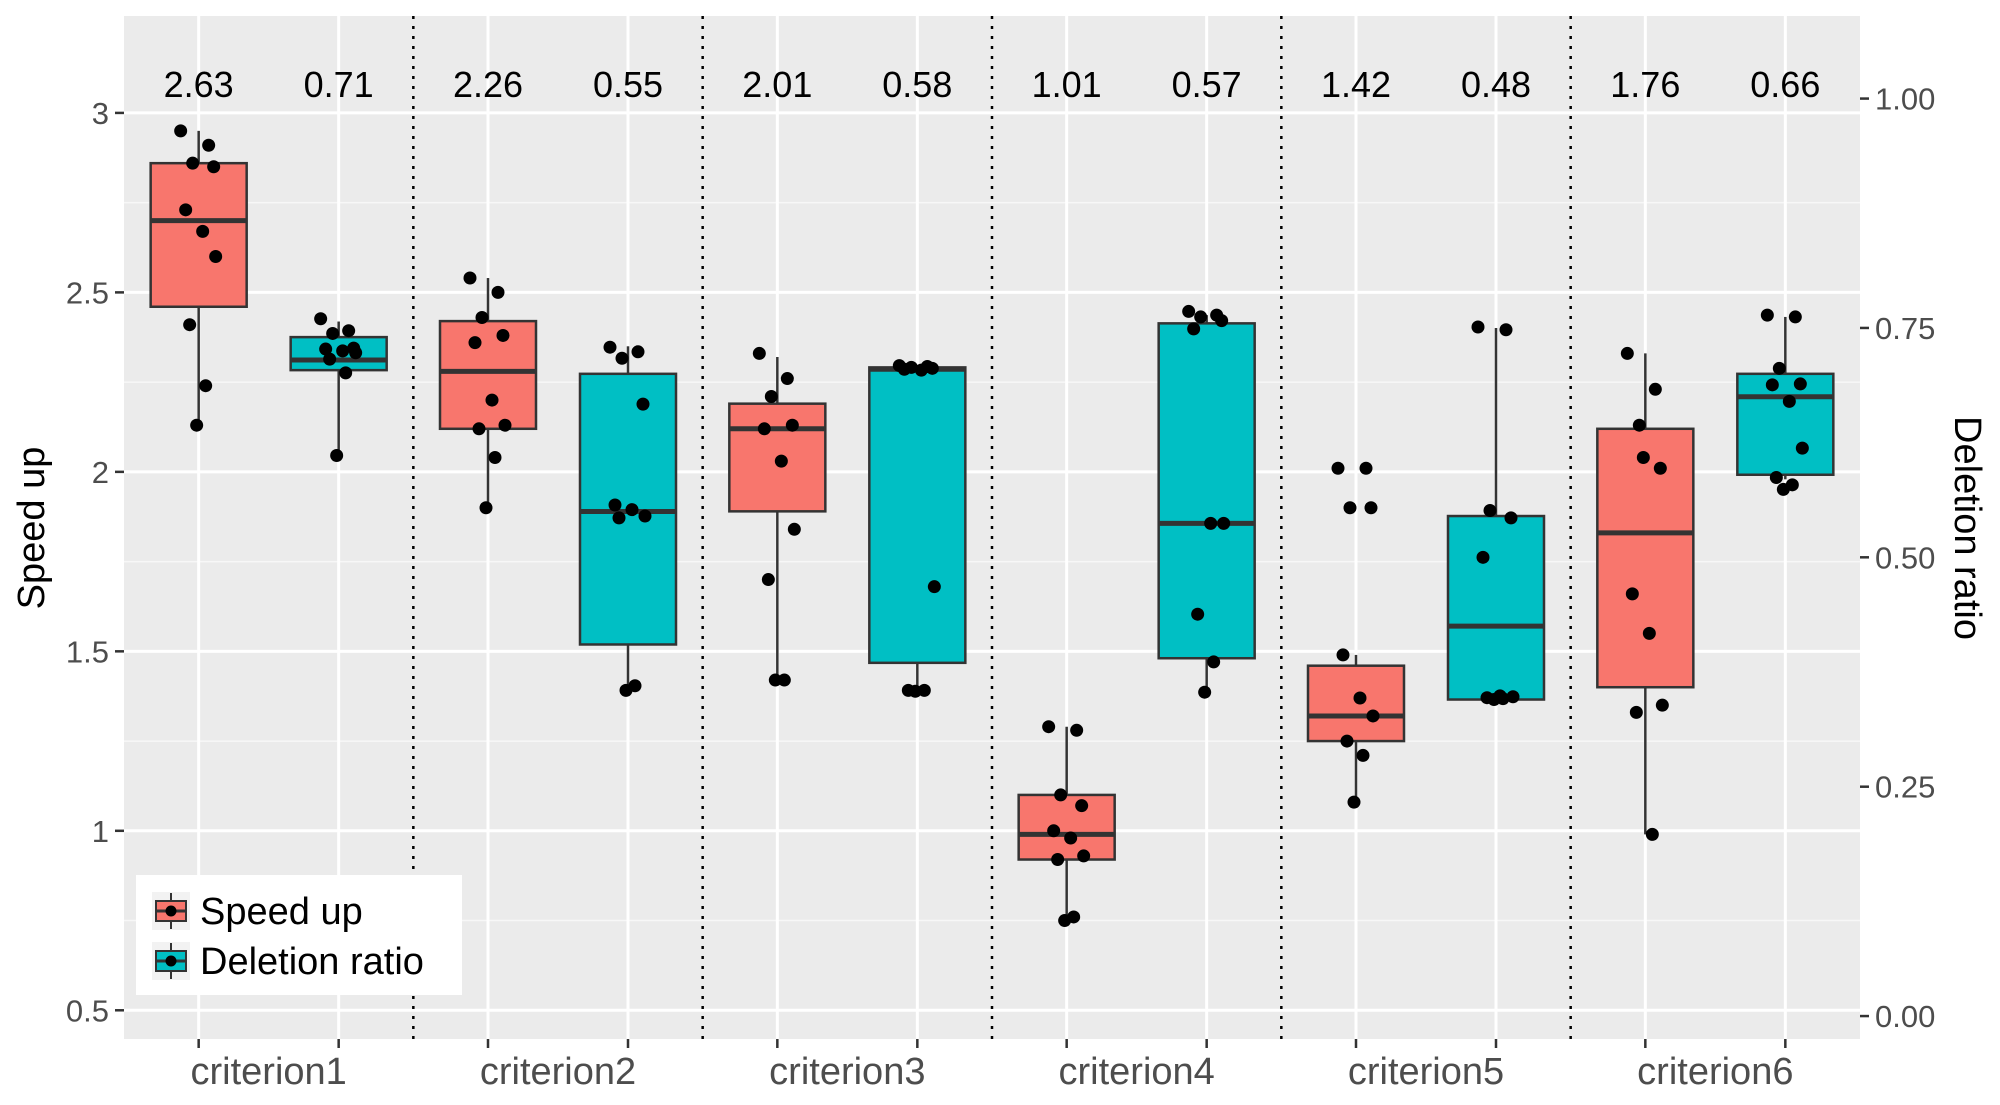  I want to click on mean-label-speed-up: 1.01, so click(1067, 84).